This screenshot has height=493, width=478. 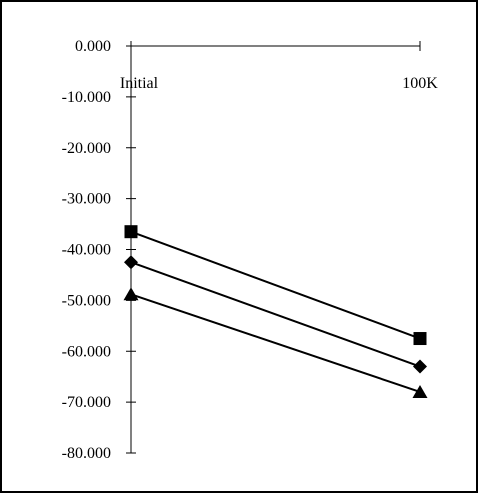 I want to click on y-tick-label: 0.000, so click(x=93, y=46).